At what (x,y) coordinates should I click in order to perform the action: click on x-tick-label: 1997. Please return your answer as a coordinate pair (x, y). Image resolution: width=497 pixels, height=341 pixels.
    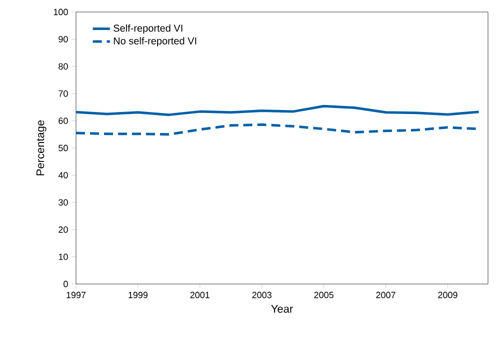
    Looking at the image, I should click on (76, 295).